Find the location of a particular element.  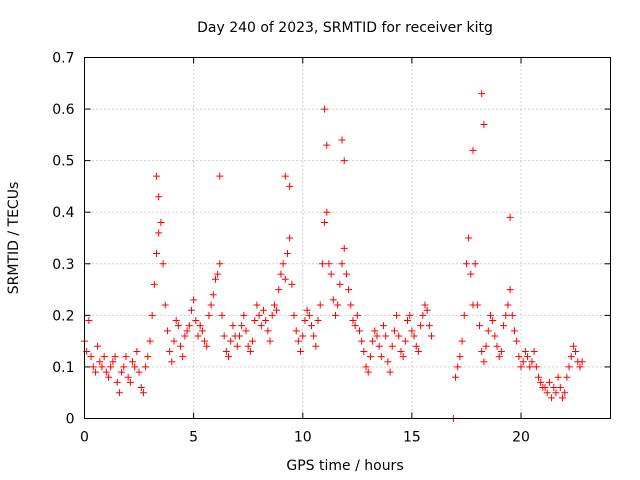

x-tick-label: 5 is located at coordinates (193, 438).